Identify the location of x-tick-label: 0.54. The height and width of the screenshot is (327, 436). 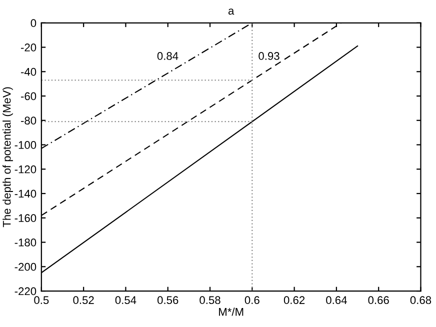
(125, 300).